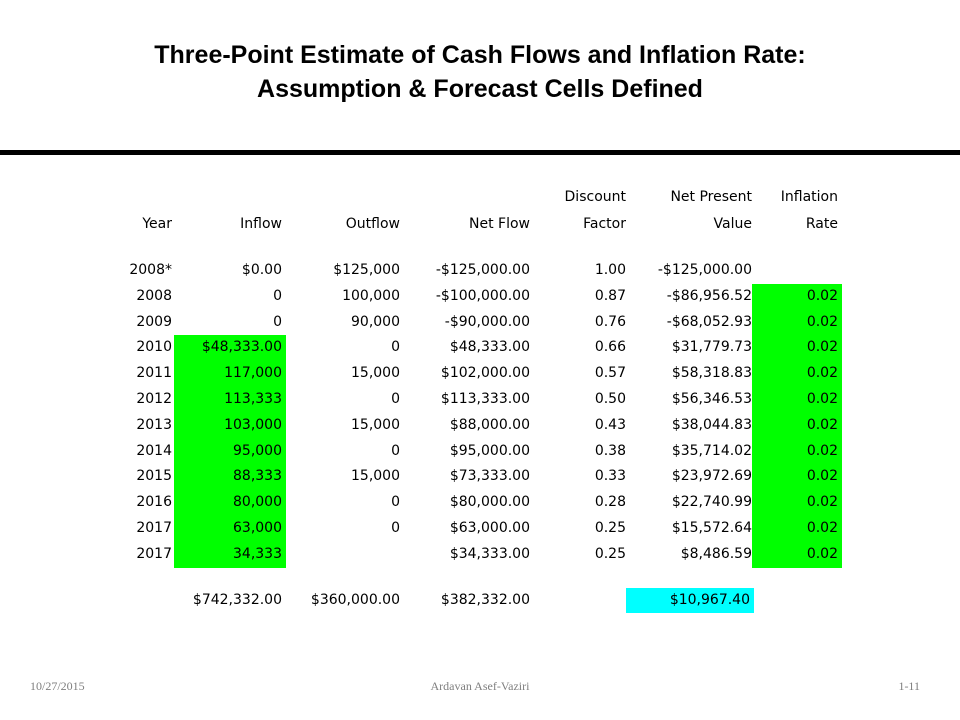  I want to click on net-flow-cell: -$90,000.00, so click(487, 321).